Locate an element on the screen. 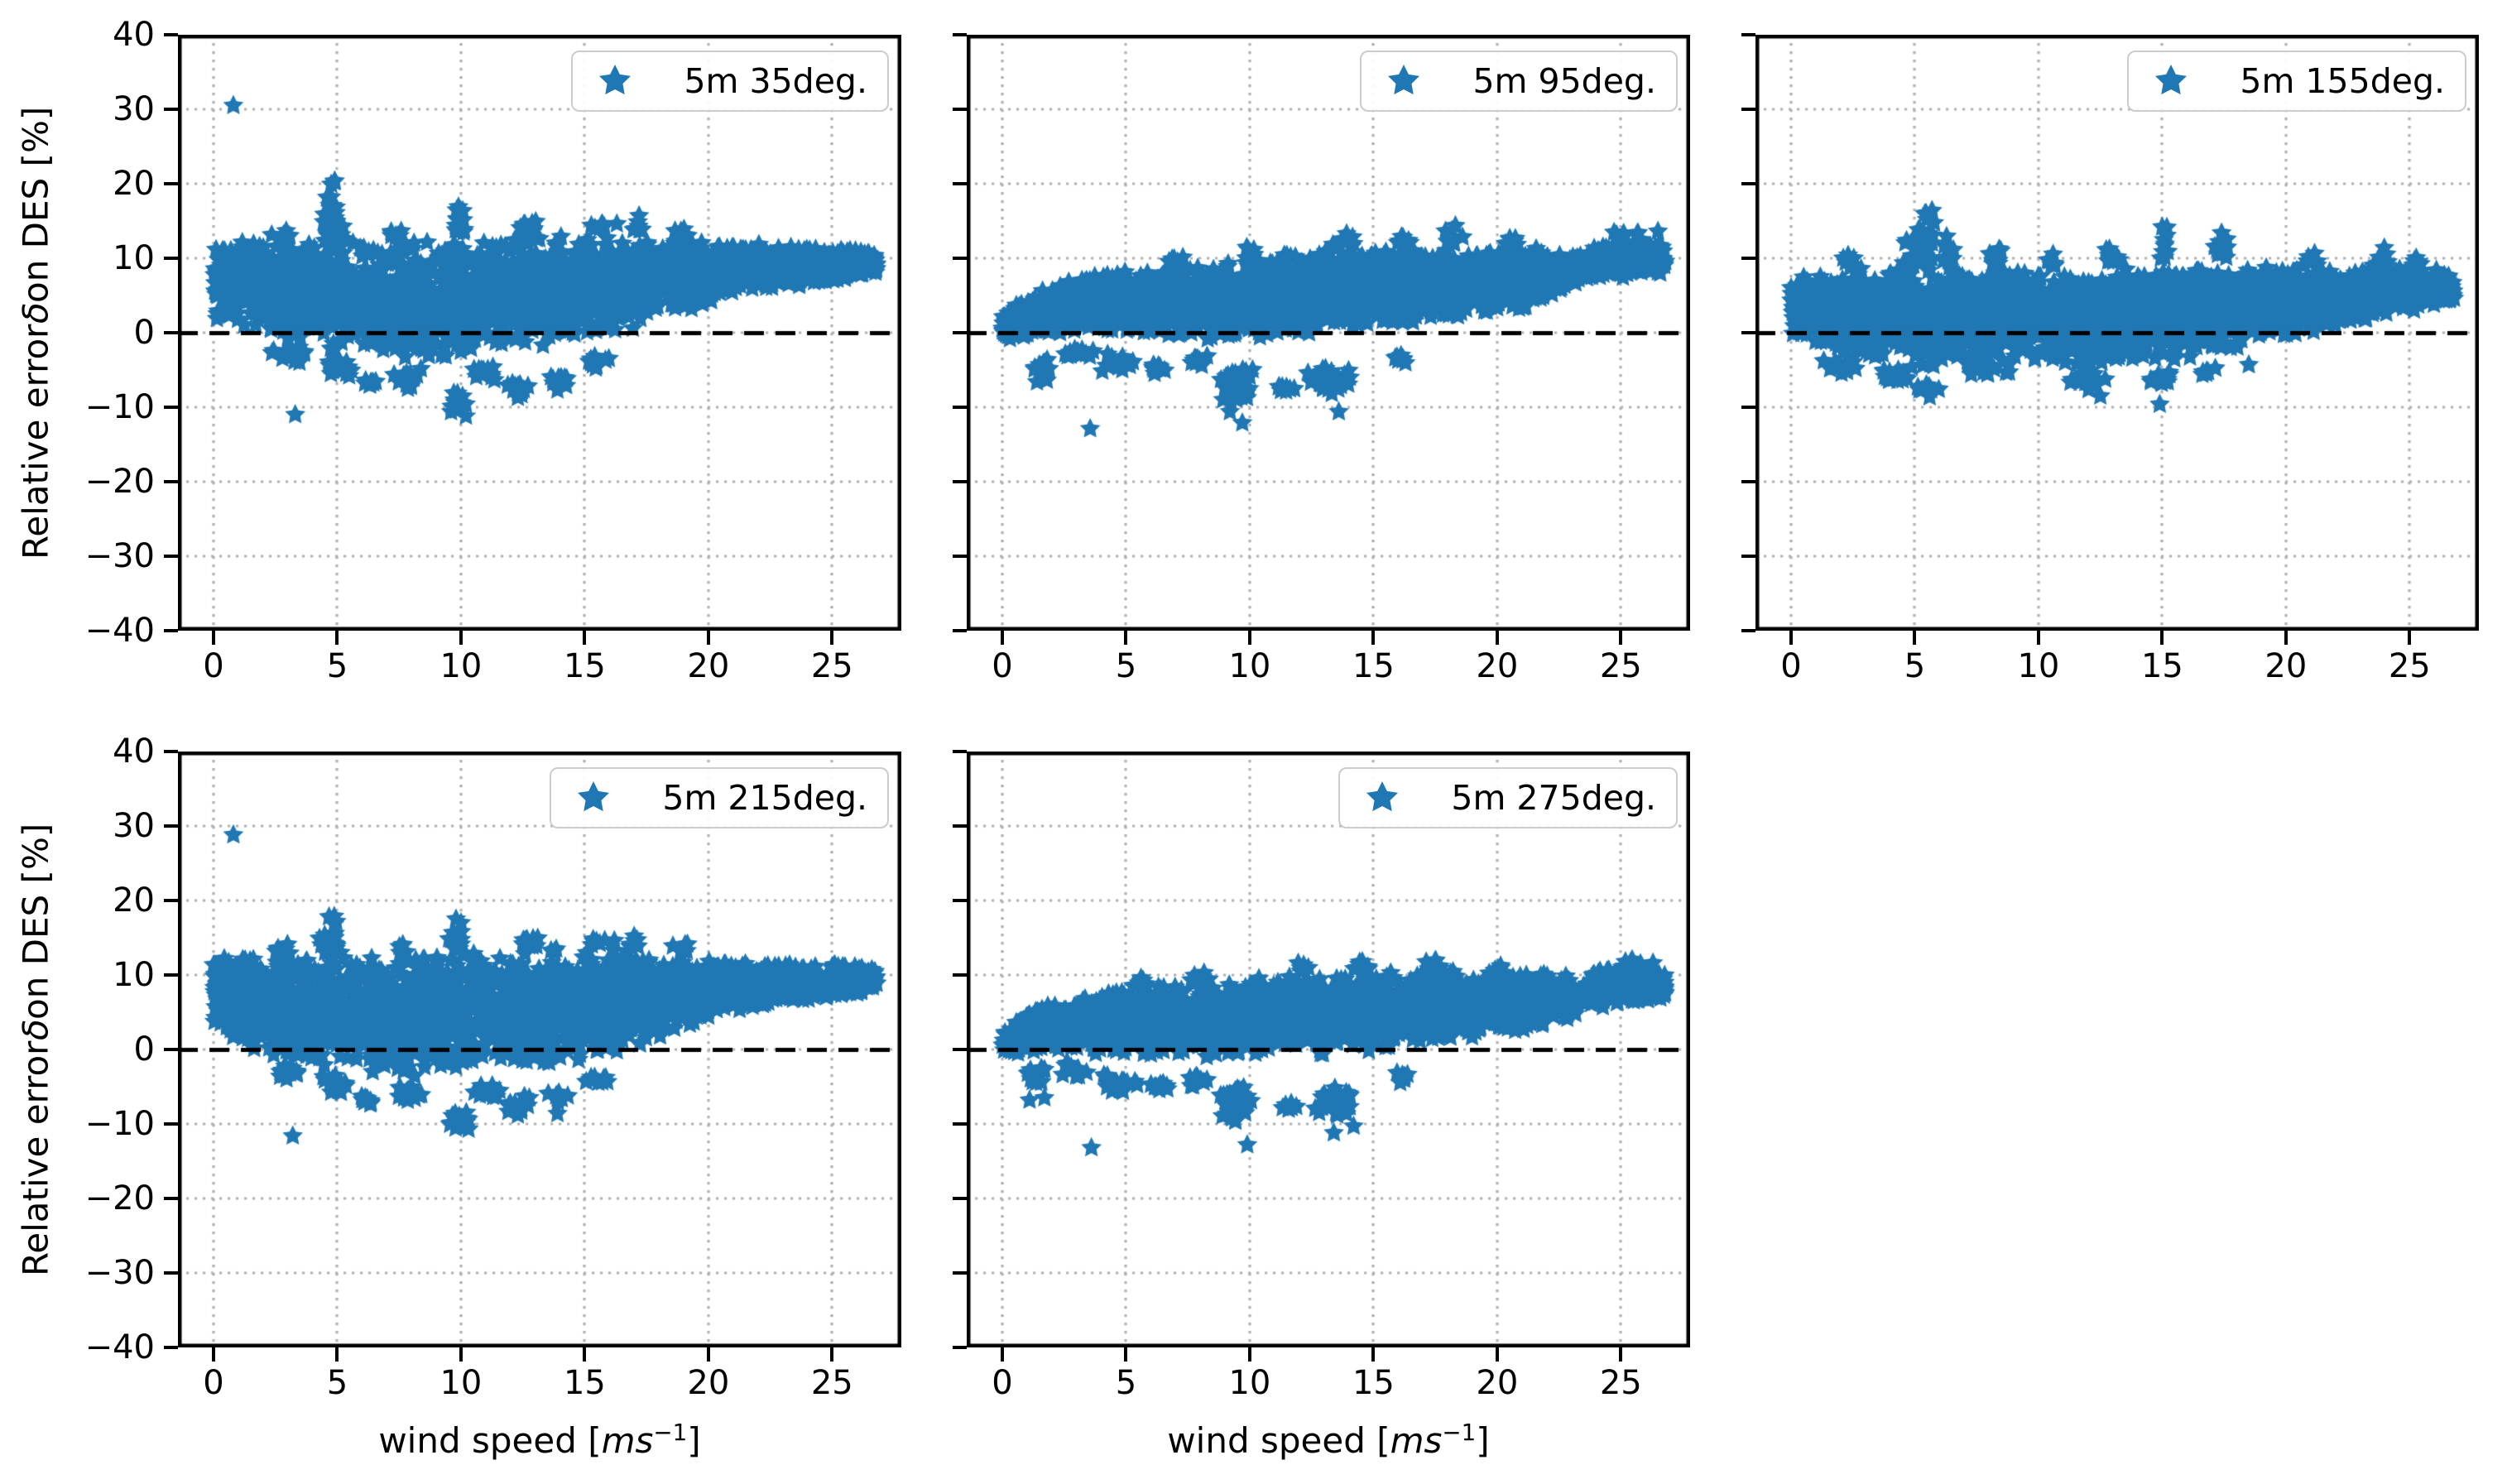  x-axis-label: wind speed [ms−1] is located at coordinates (1328, 1440).